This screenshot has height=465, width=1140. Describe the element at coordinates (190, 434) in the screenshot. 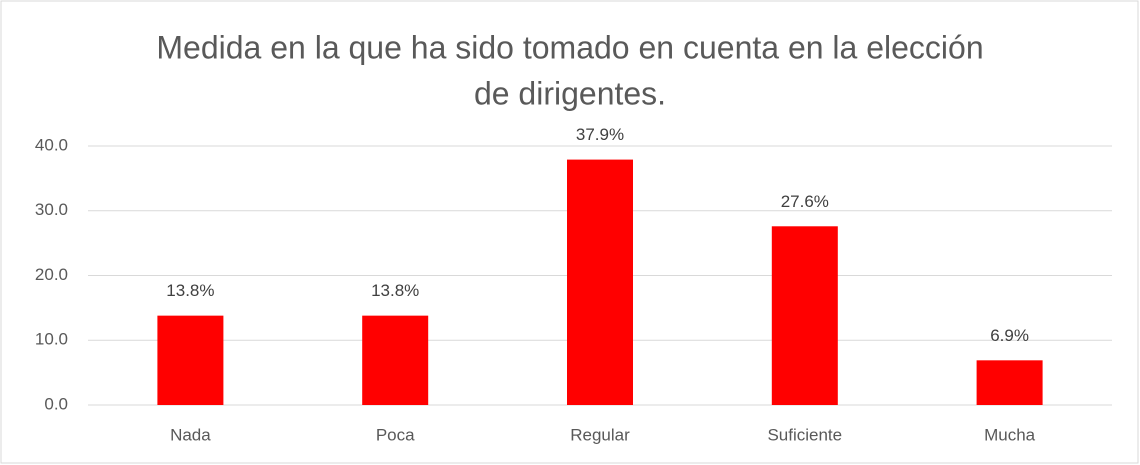

I see `x-tick-label: Nada` at that location.